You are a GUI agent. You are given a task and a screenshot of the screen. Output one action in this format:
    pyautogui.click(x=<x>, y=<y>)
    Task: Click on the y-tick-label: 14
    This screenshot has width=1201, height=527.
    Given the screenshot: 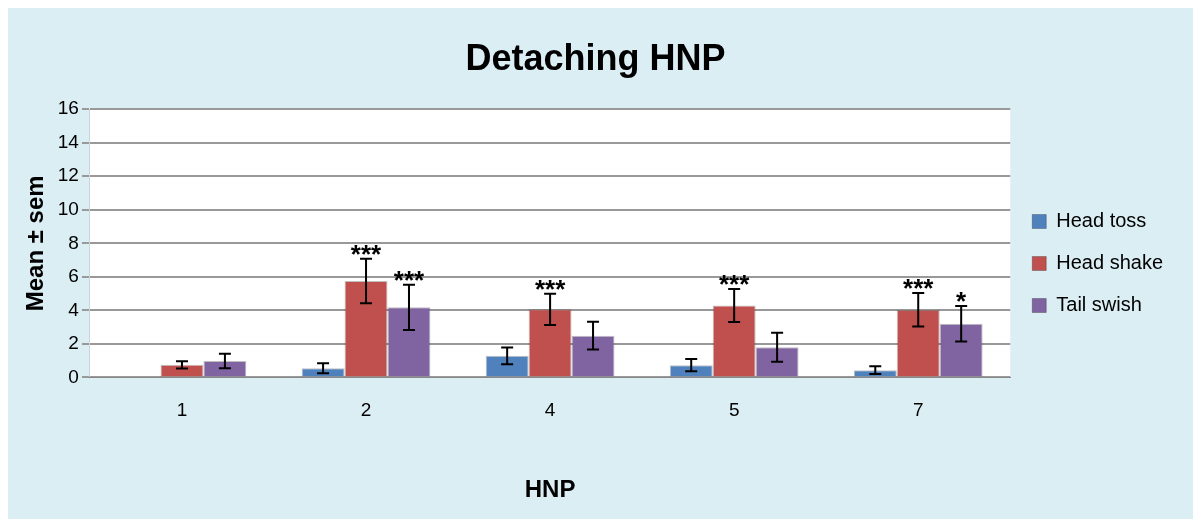 What is the action you would take?
    pyautogui.click(x=68, y=141)
    